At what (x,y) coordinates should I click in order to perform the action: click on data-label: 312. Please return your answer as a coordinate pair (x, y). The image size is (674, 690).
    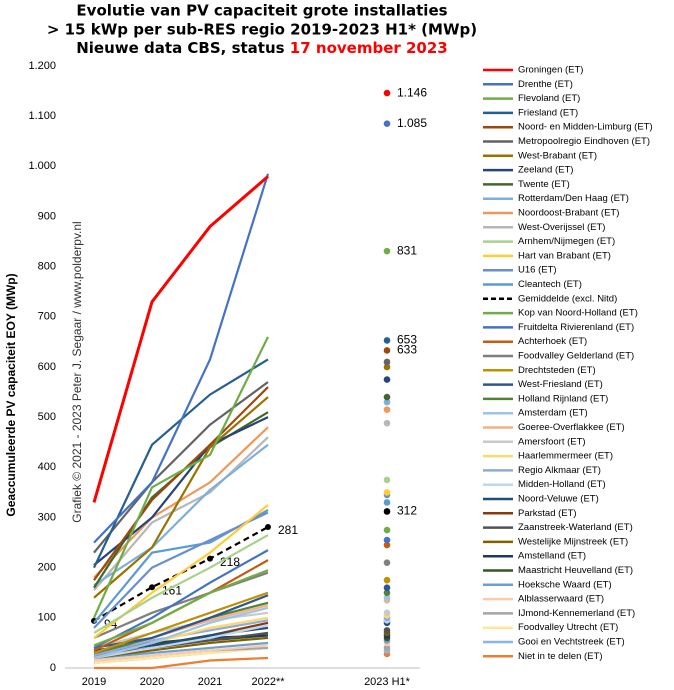
    Looking at the image, I should click on (407, 511).